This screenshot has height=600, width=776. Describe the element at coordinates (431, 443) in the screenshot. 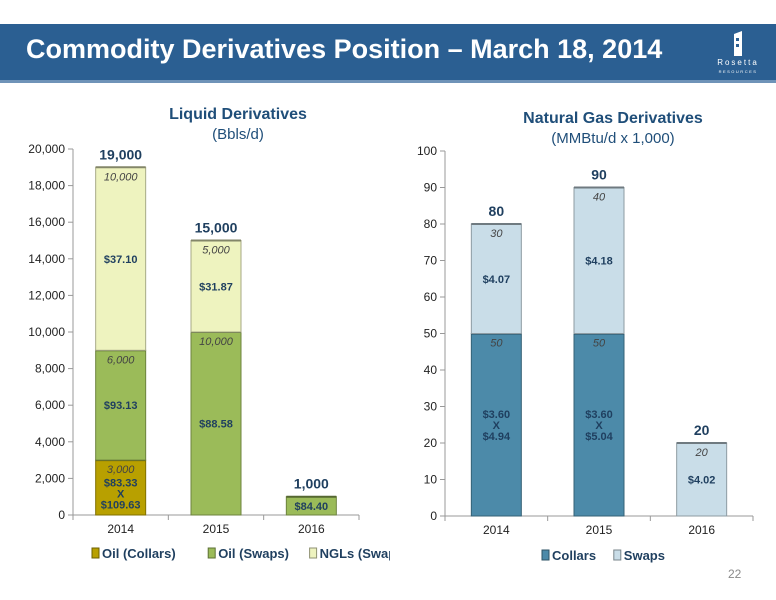

I see `y-tick-label: 20` at that location.